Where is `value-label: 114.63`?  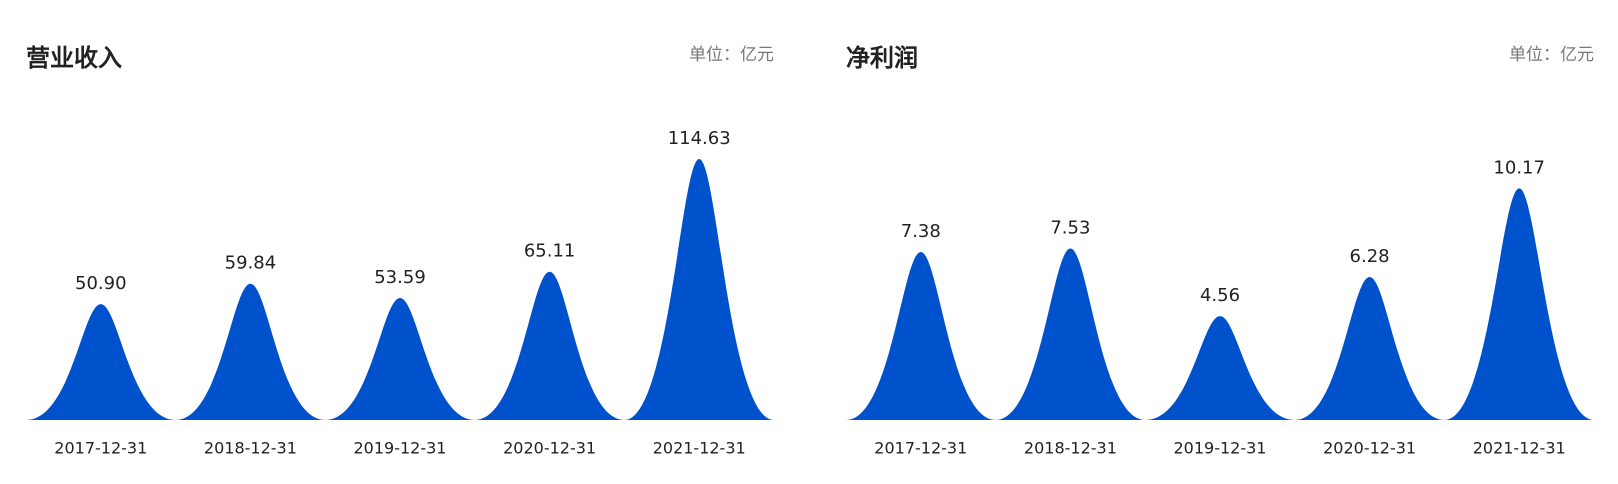
value-label: 114.63 is located at coordinates (699, 138).